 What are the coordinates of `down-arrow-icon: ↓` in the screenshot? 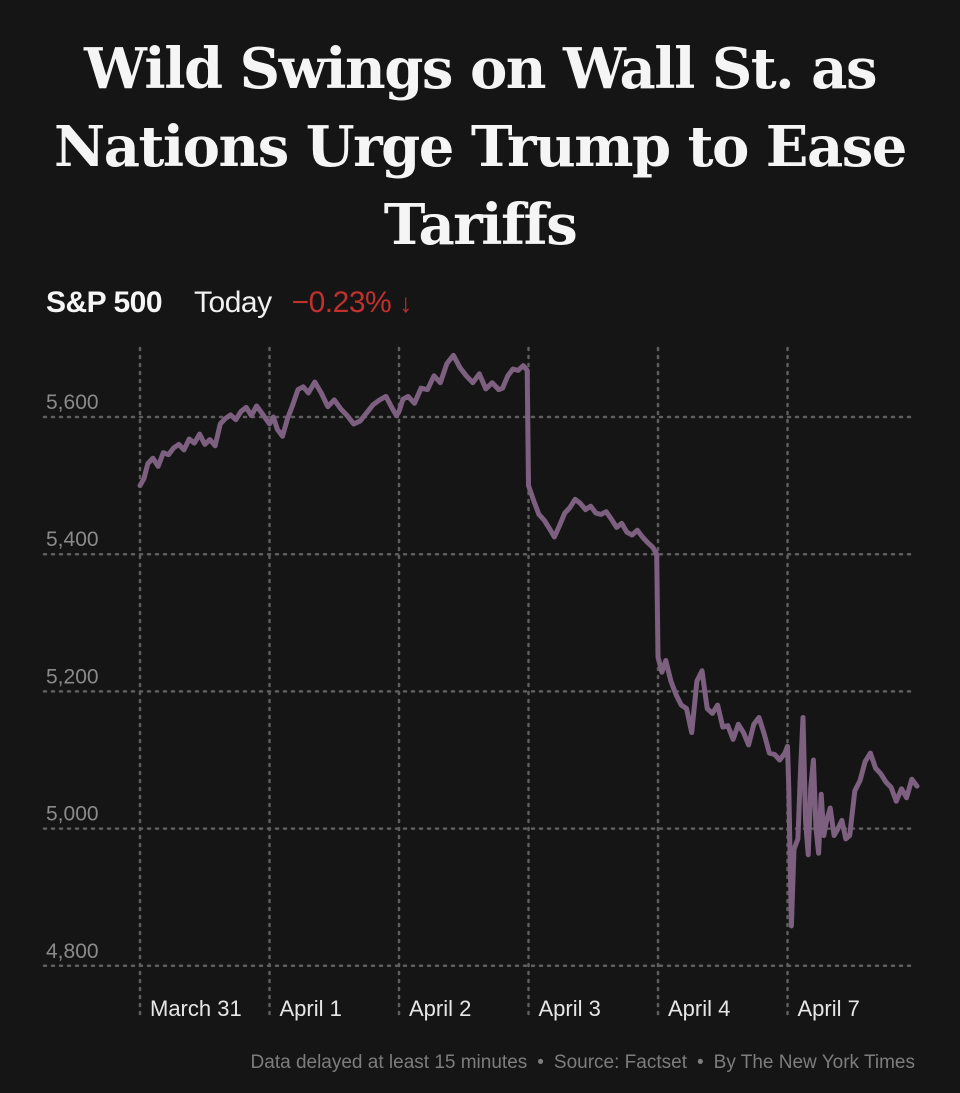 It's located at (406, 303).